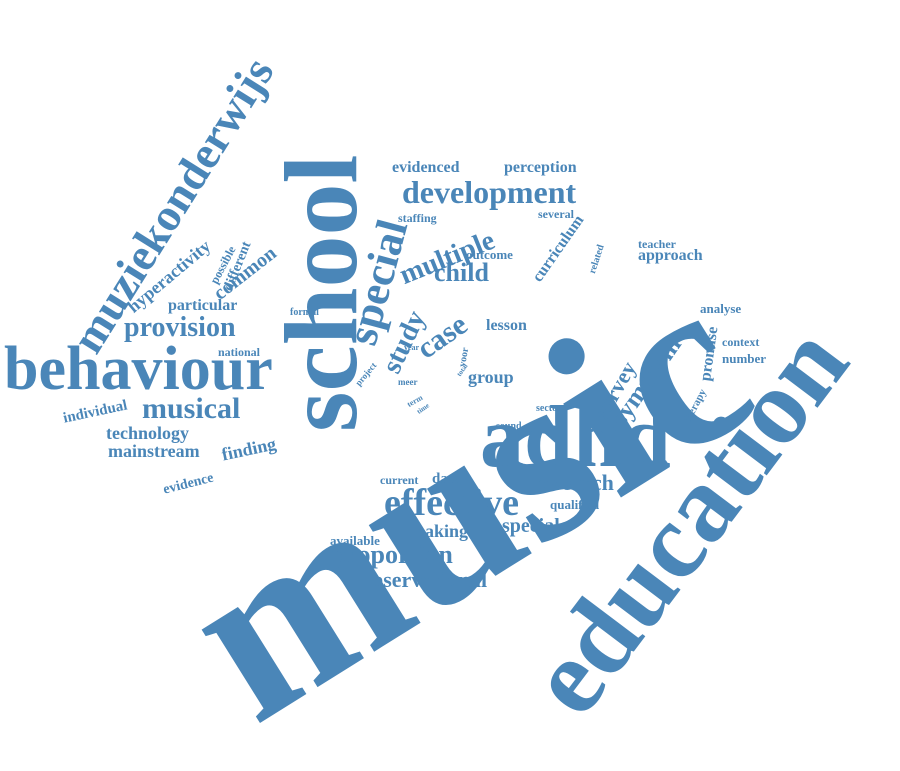 The image size is (900, 771). I want to click on word-approach: approach, so click(670, 255).